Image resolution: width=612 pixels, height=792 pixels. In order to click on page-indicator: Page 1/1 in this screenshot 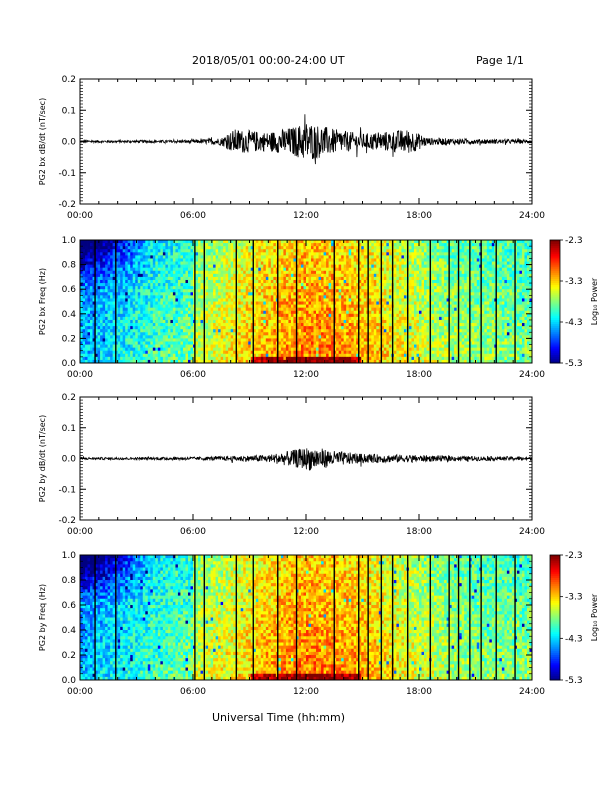, I will do `click(500, 60)`.